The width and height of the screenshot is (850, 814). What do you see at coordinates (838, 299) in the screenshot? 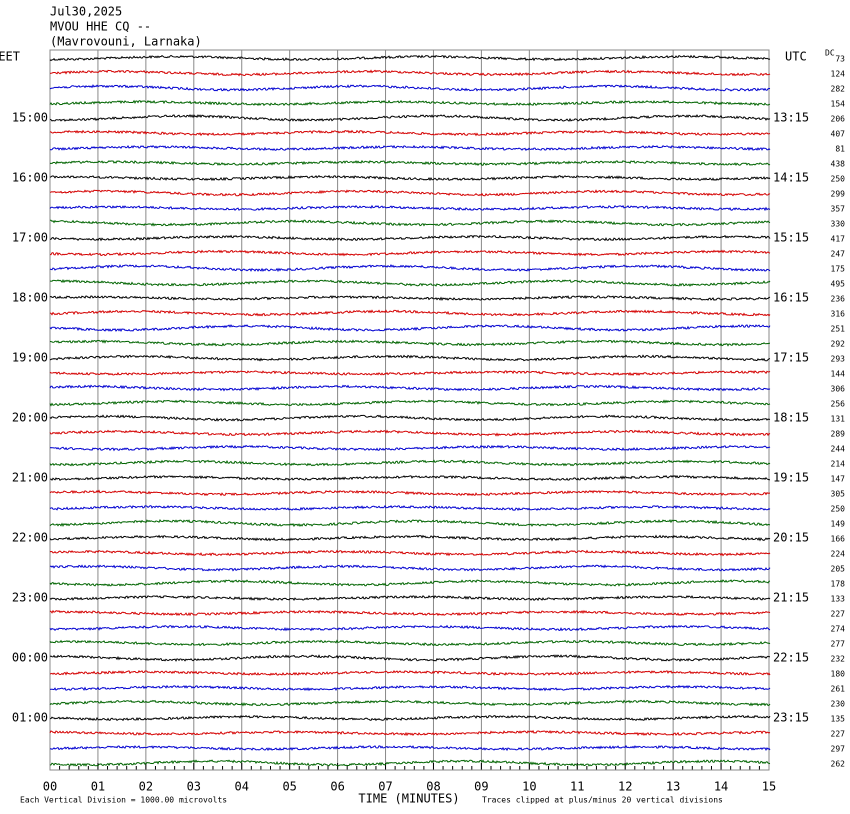
I see `dc-value: 236` at bounding box center [838, 299].